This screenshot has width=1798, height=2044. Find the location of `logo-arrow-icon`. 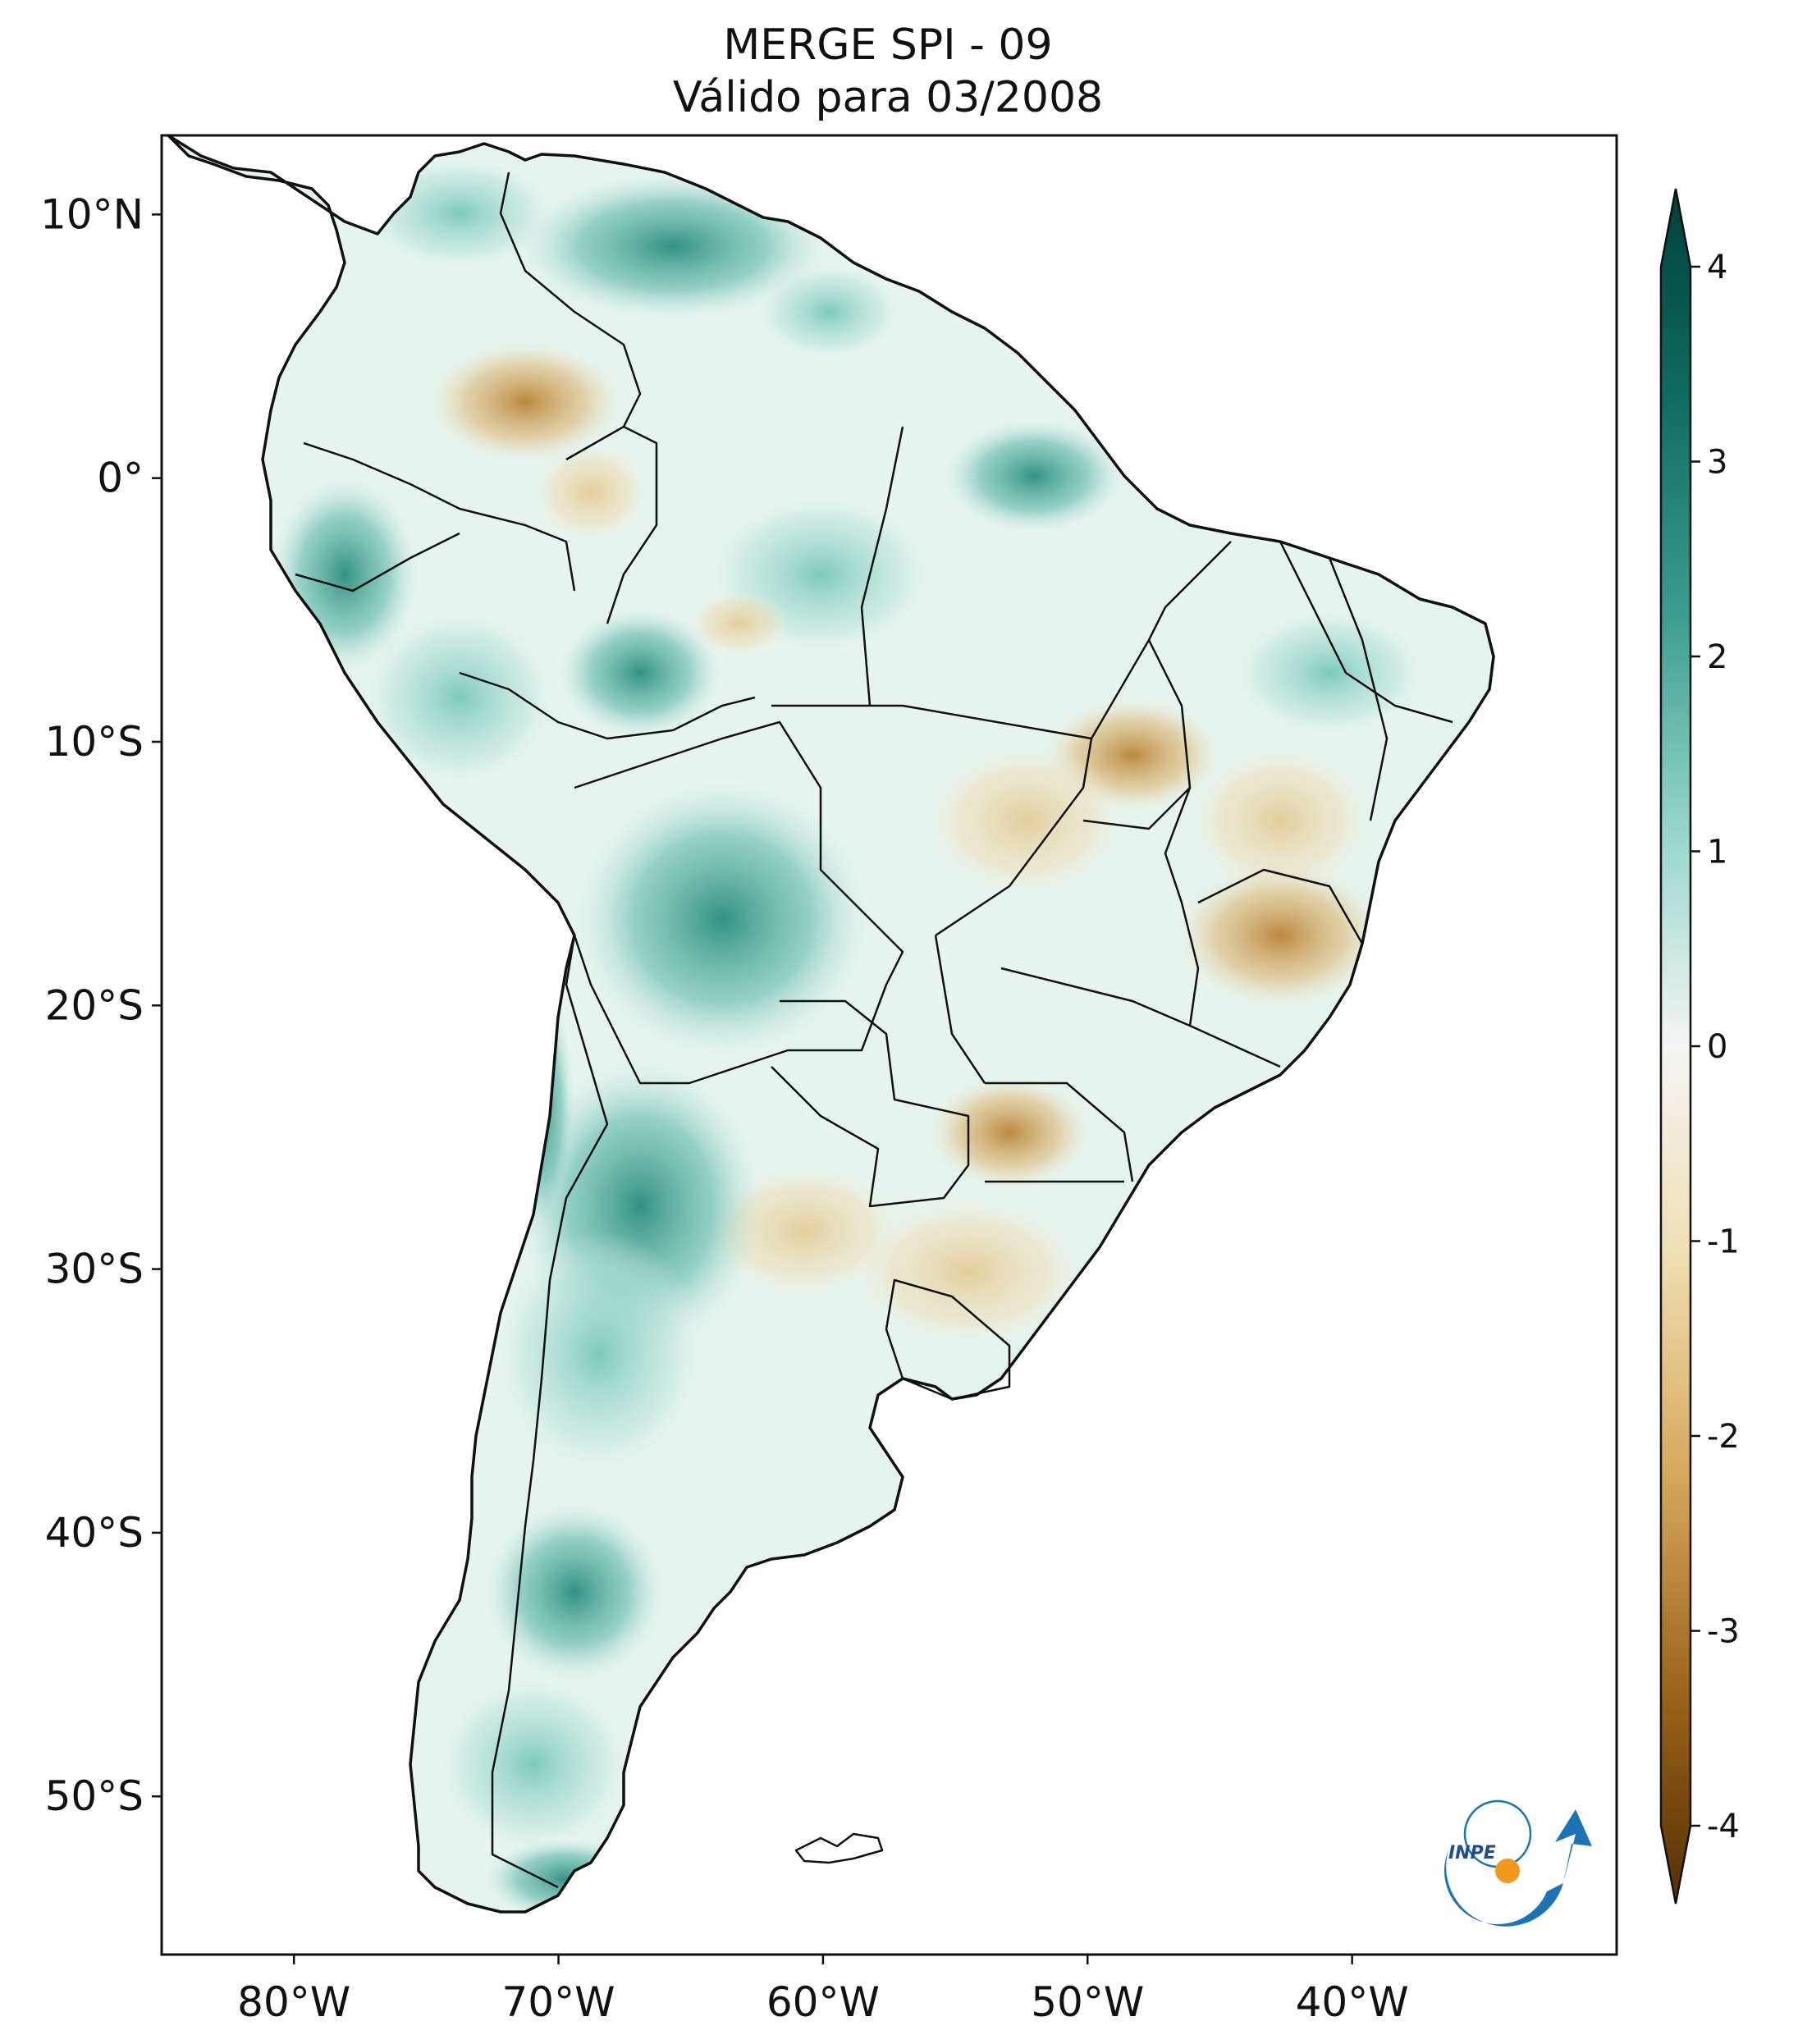

logo-arrow-icon is located at coordinates (1573, 1846).